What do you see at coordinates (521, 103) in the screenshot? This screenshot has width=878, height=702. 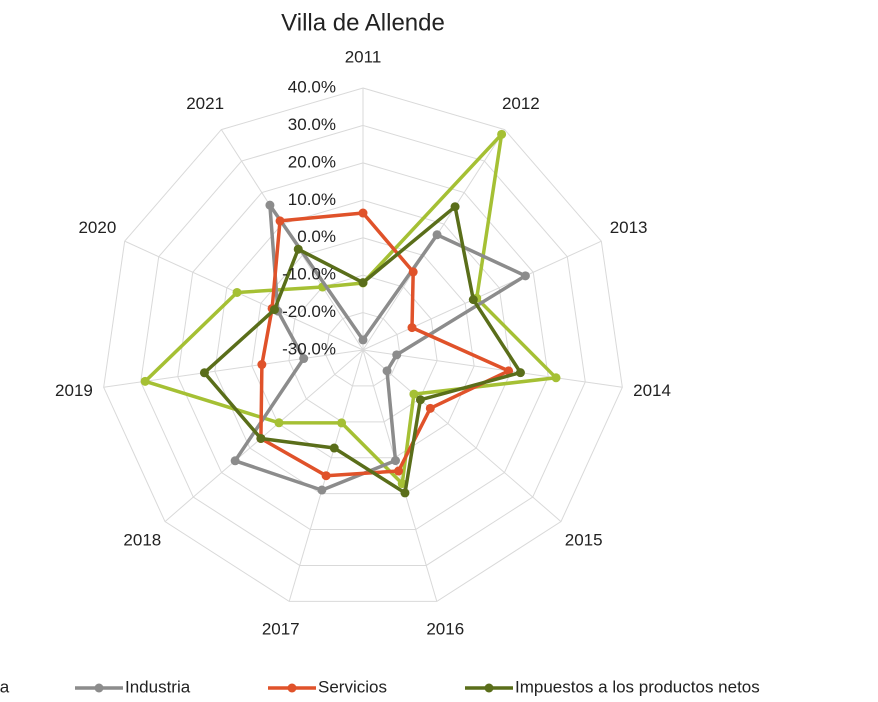 I see `category-label: 2012` at bounding box center [521, 103].